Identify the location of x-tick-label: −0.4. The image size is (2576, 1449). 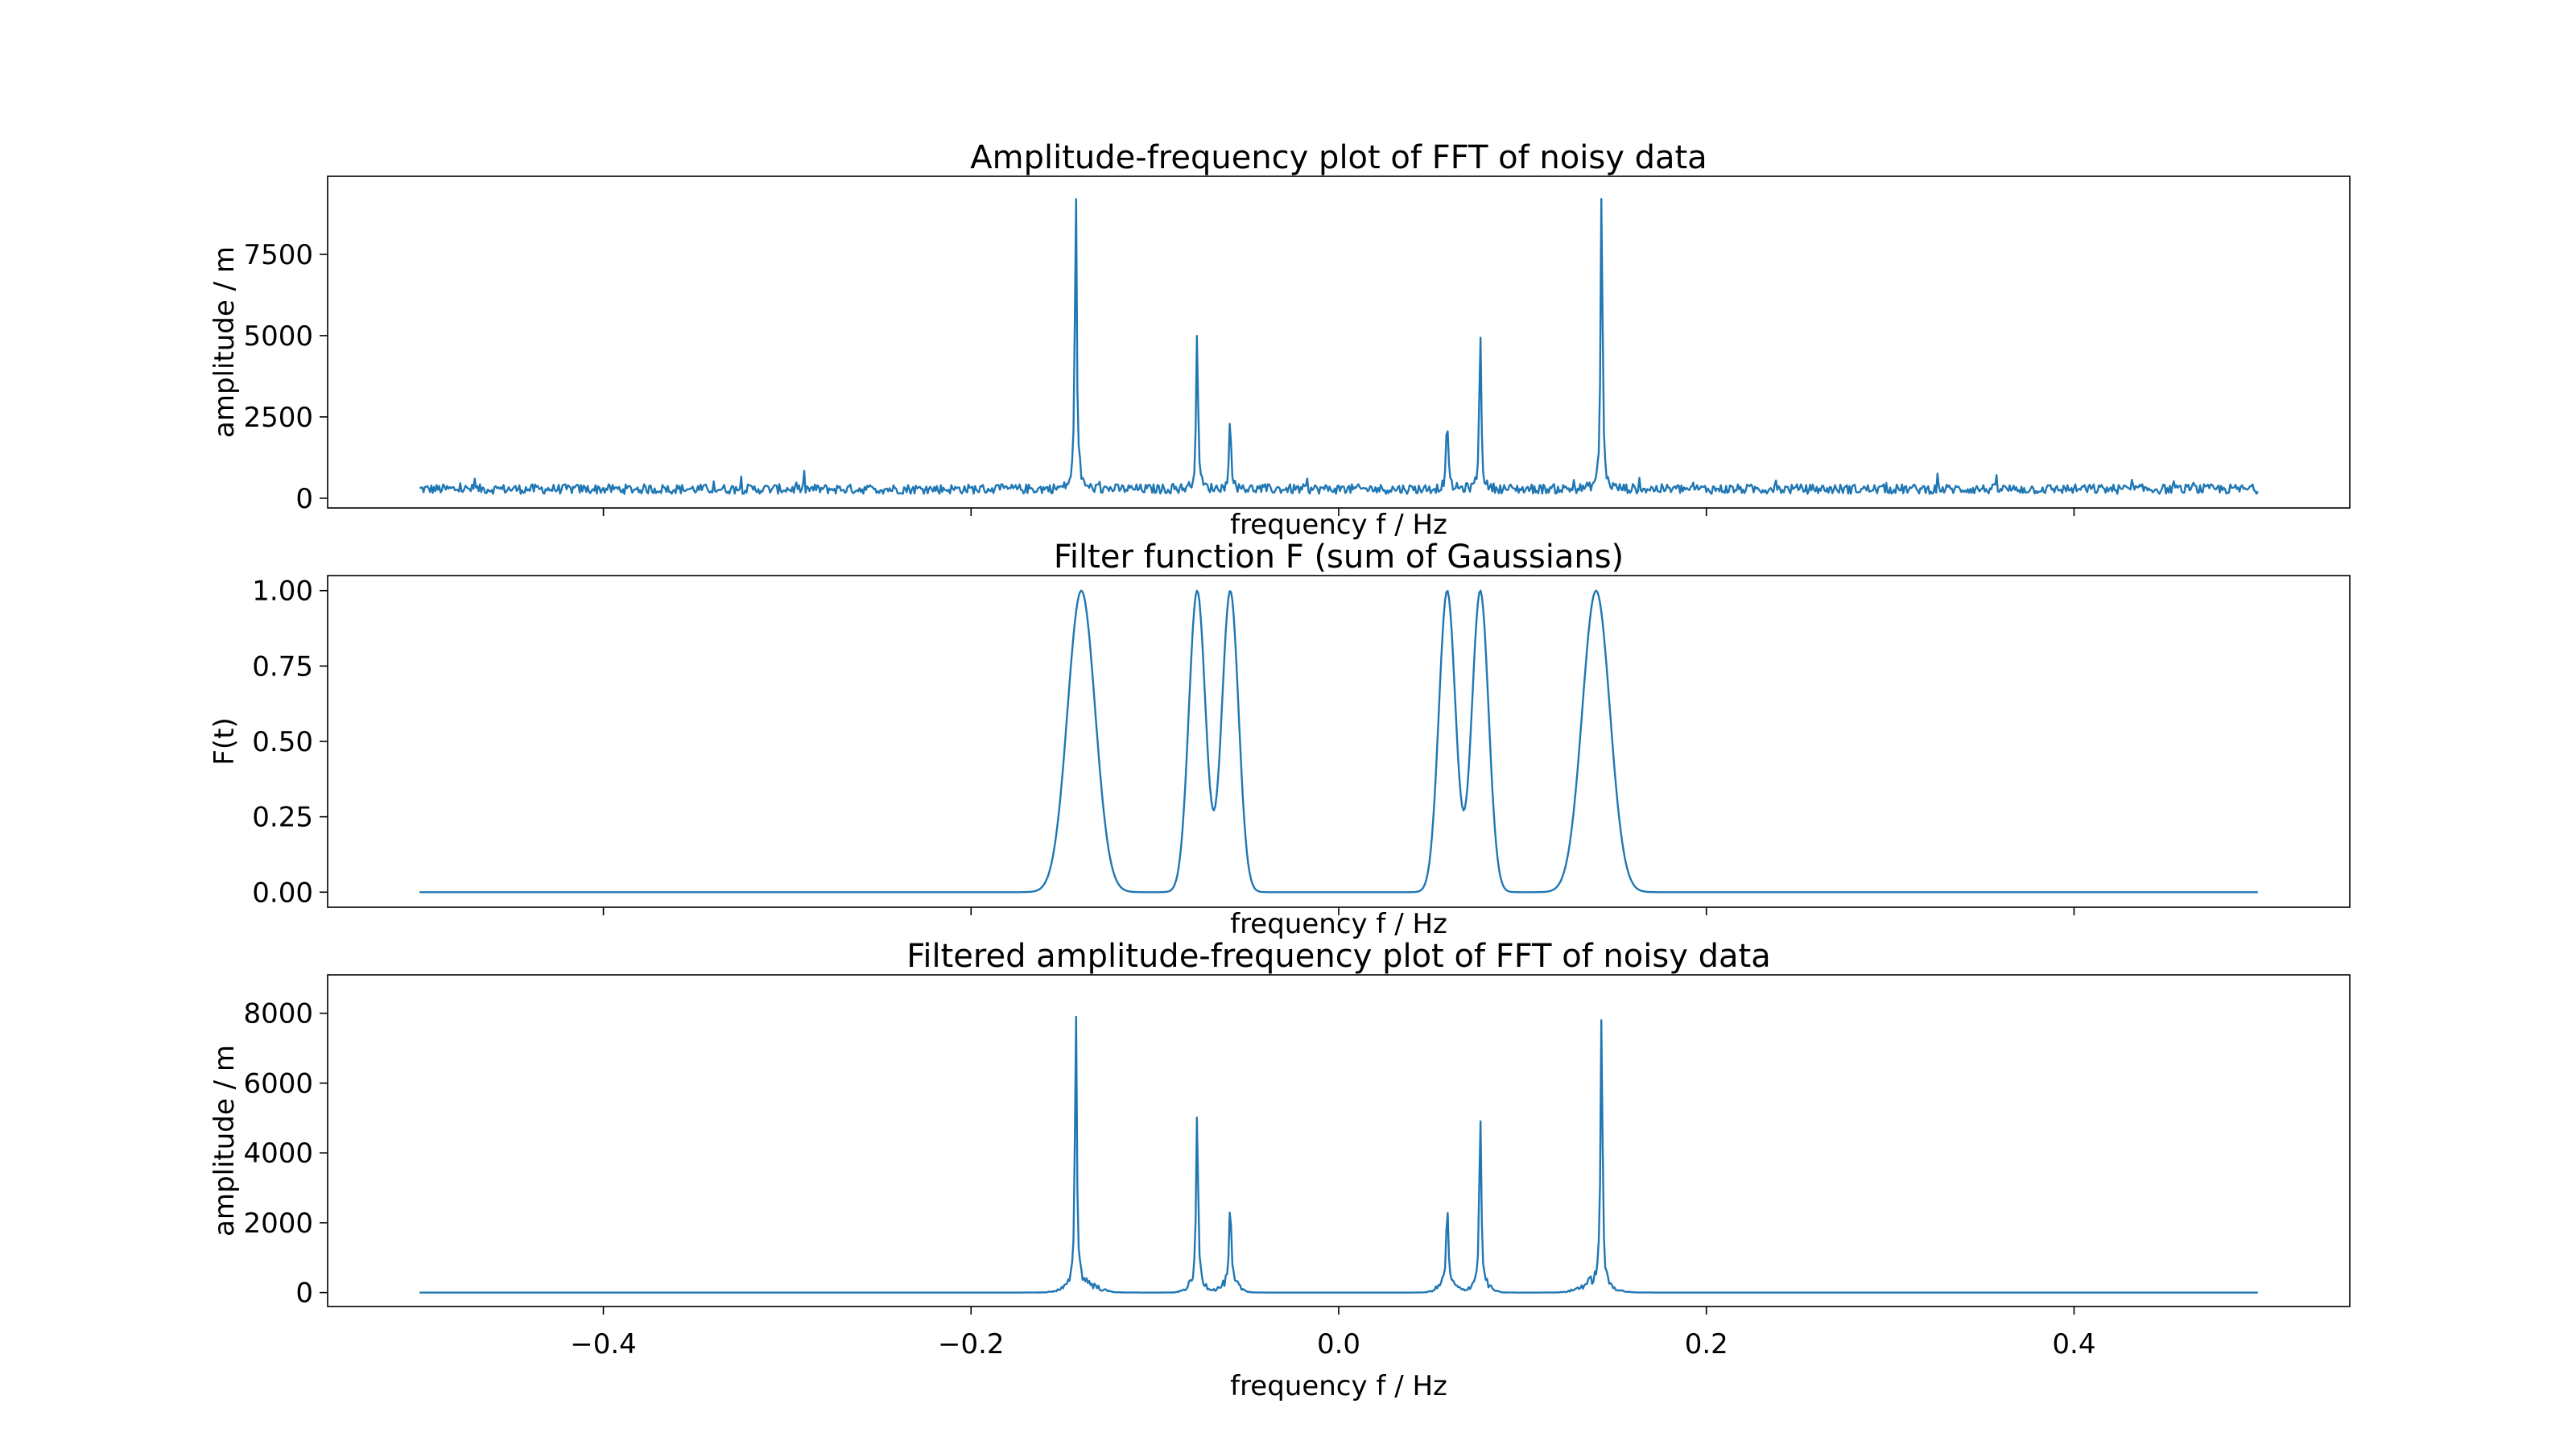
(603, 1344).